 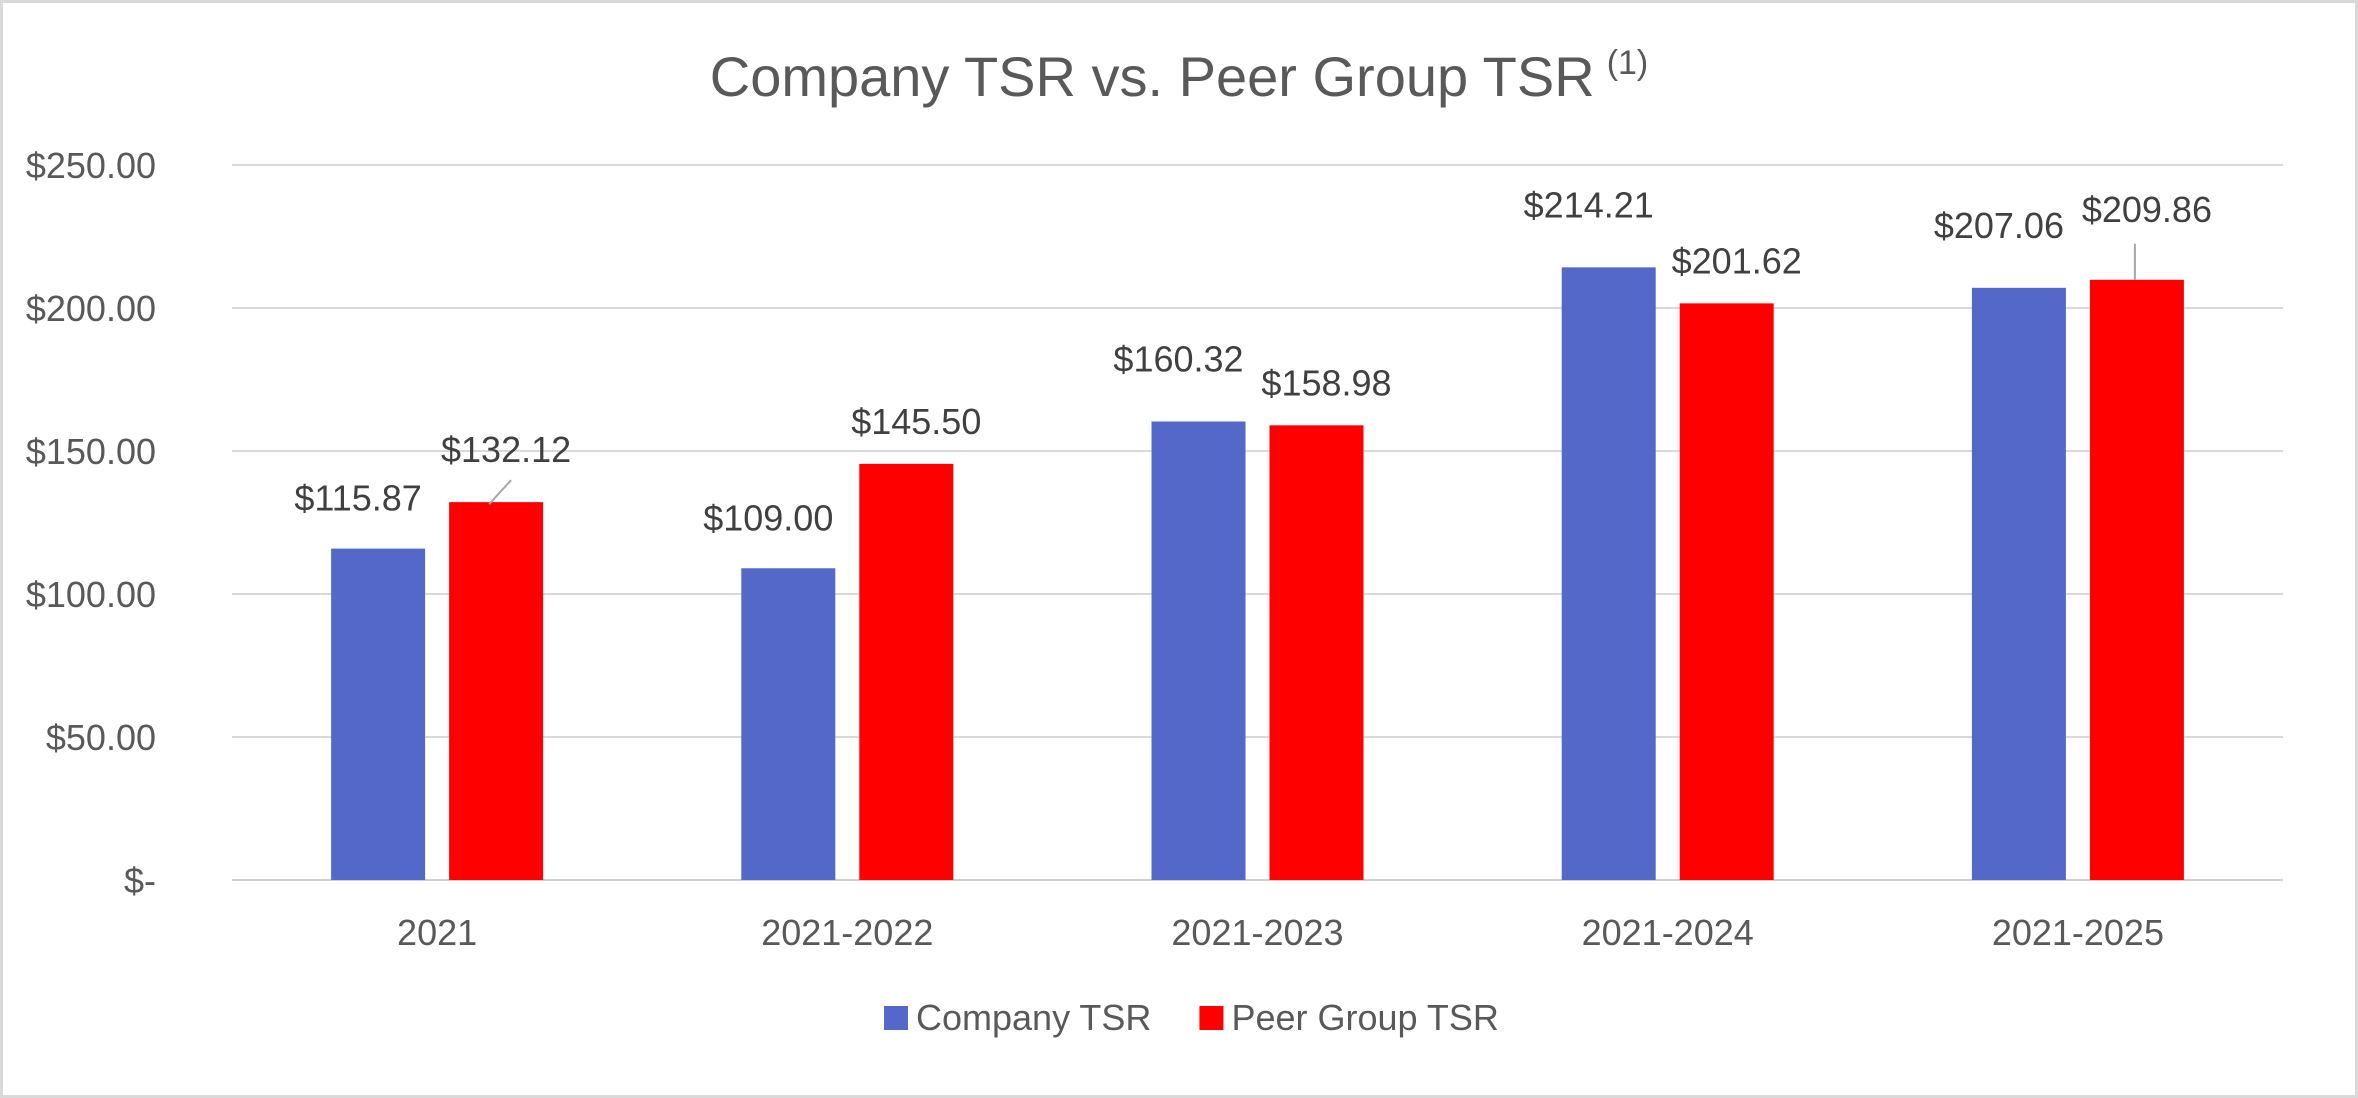 What do you see at coordinates (2018, 583) in the screenshot?
I see `bar-company-2021-2025` at bounding box center [2018, 583].